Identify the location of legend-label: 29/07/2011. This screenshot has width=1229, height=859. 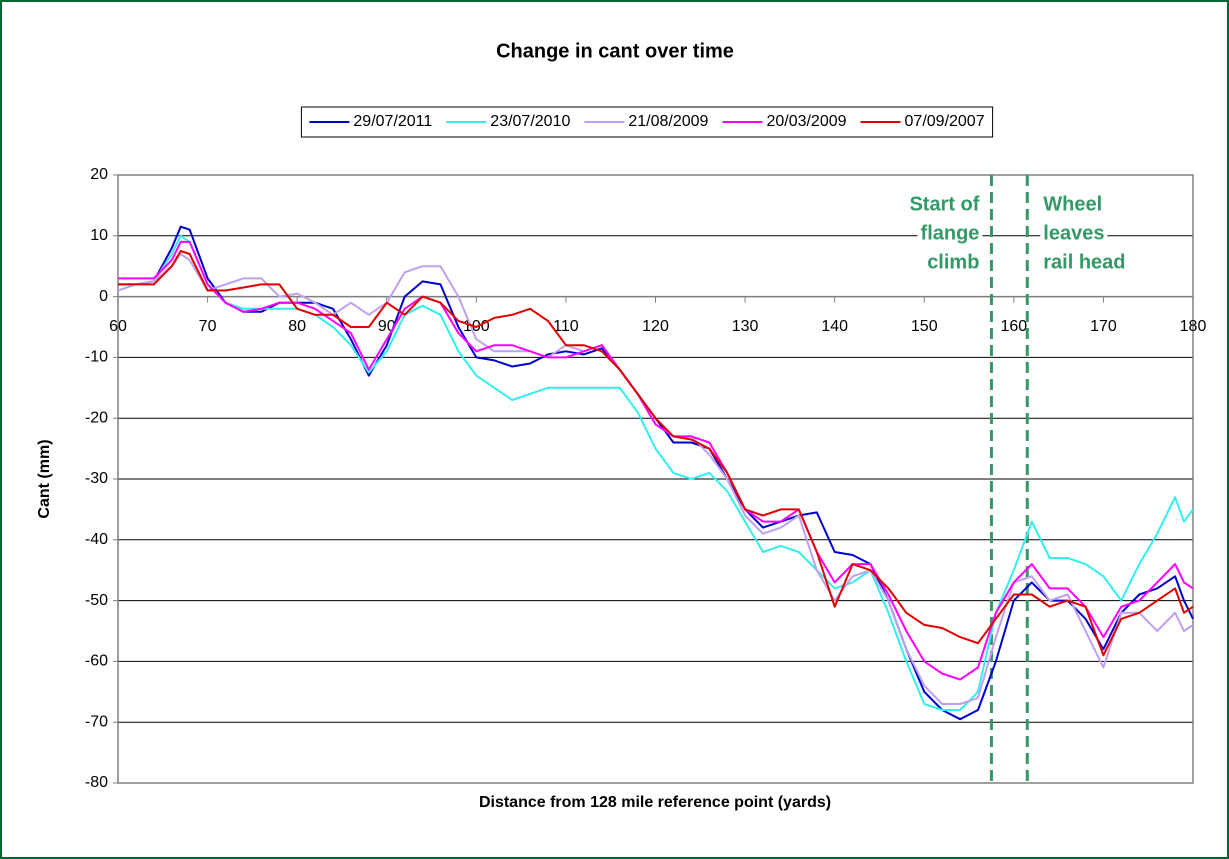
(392, 121).